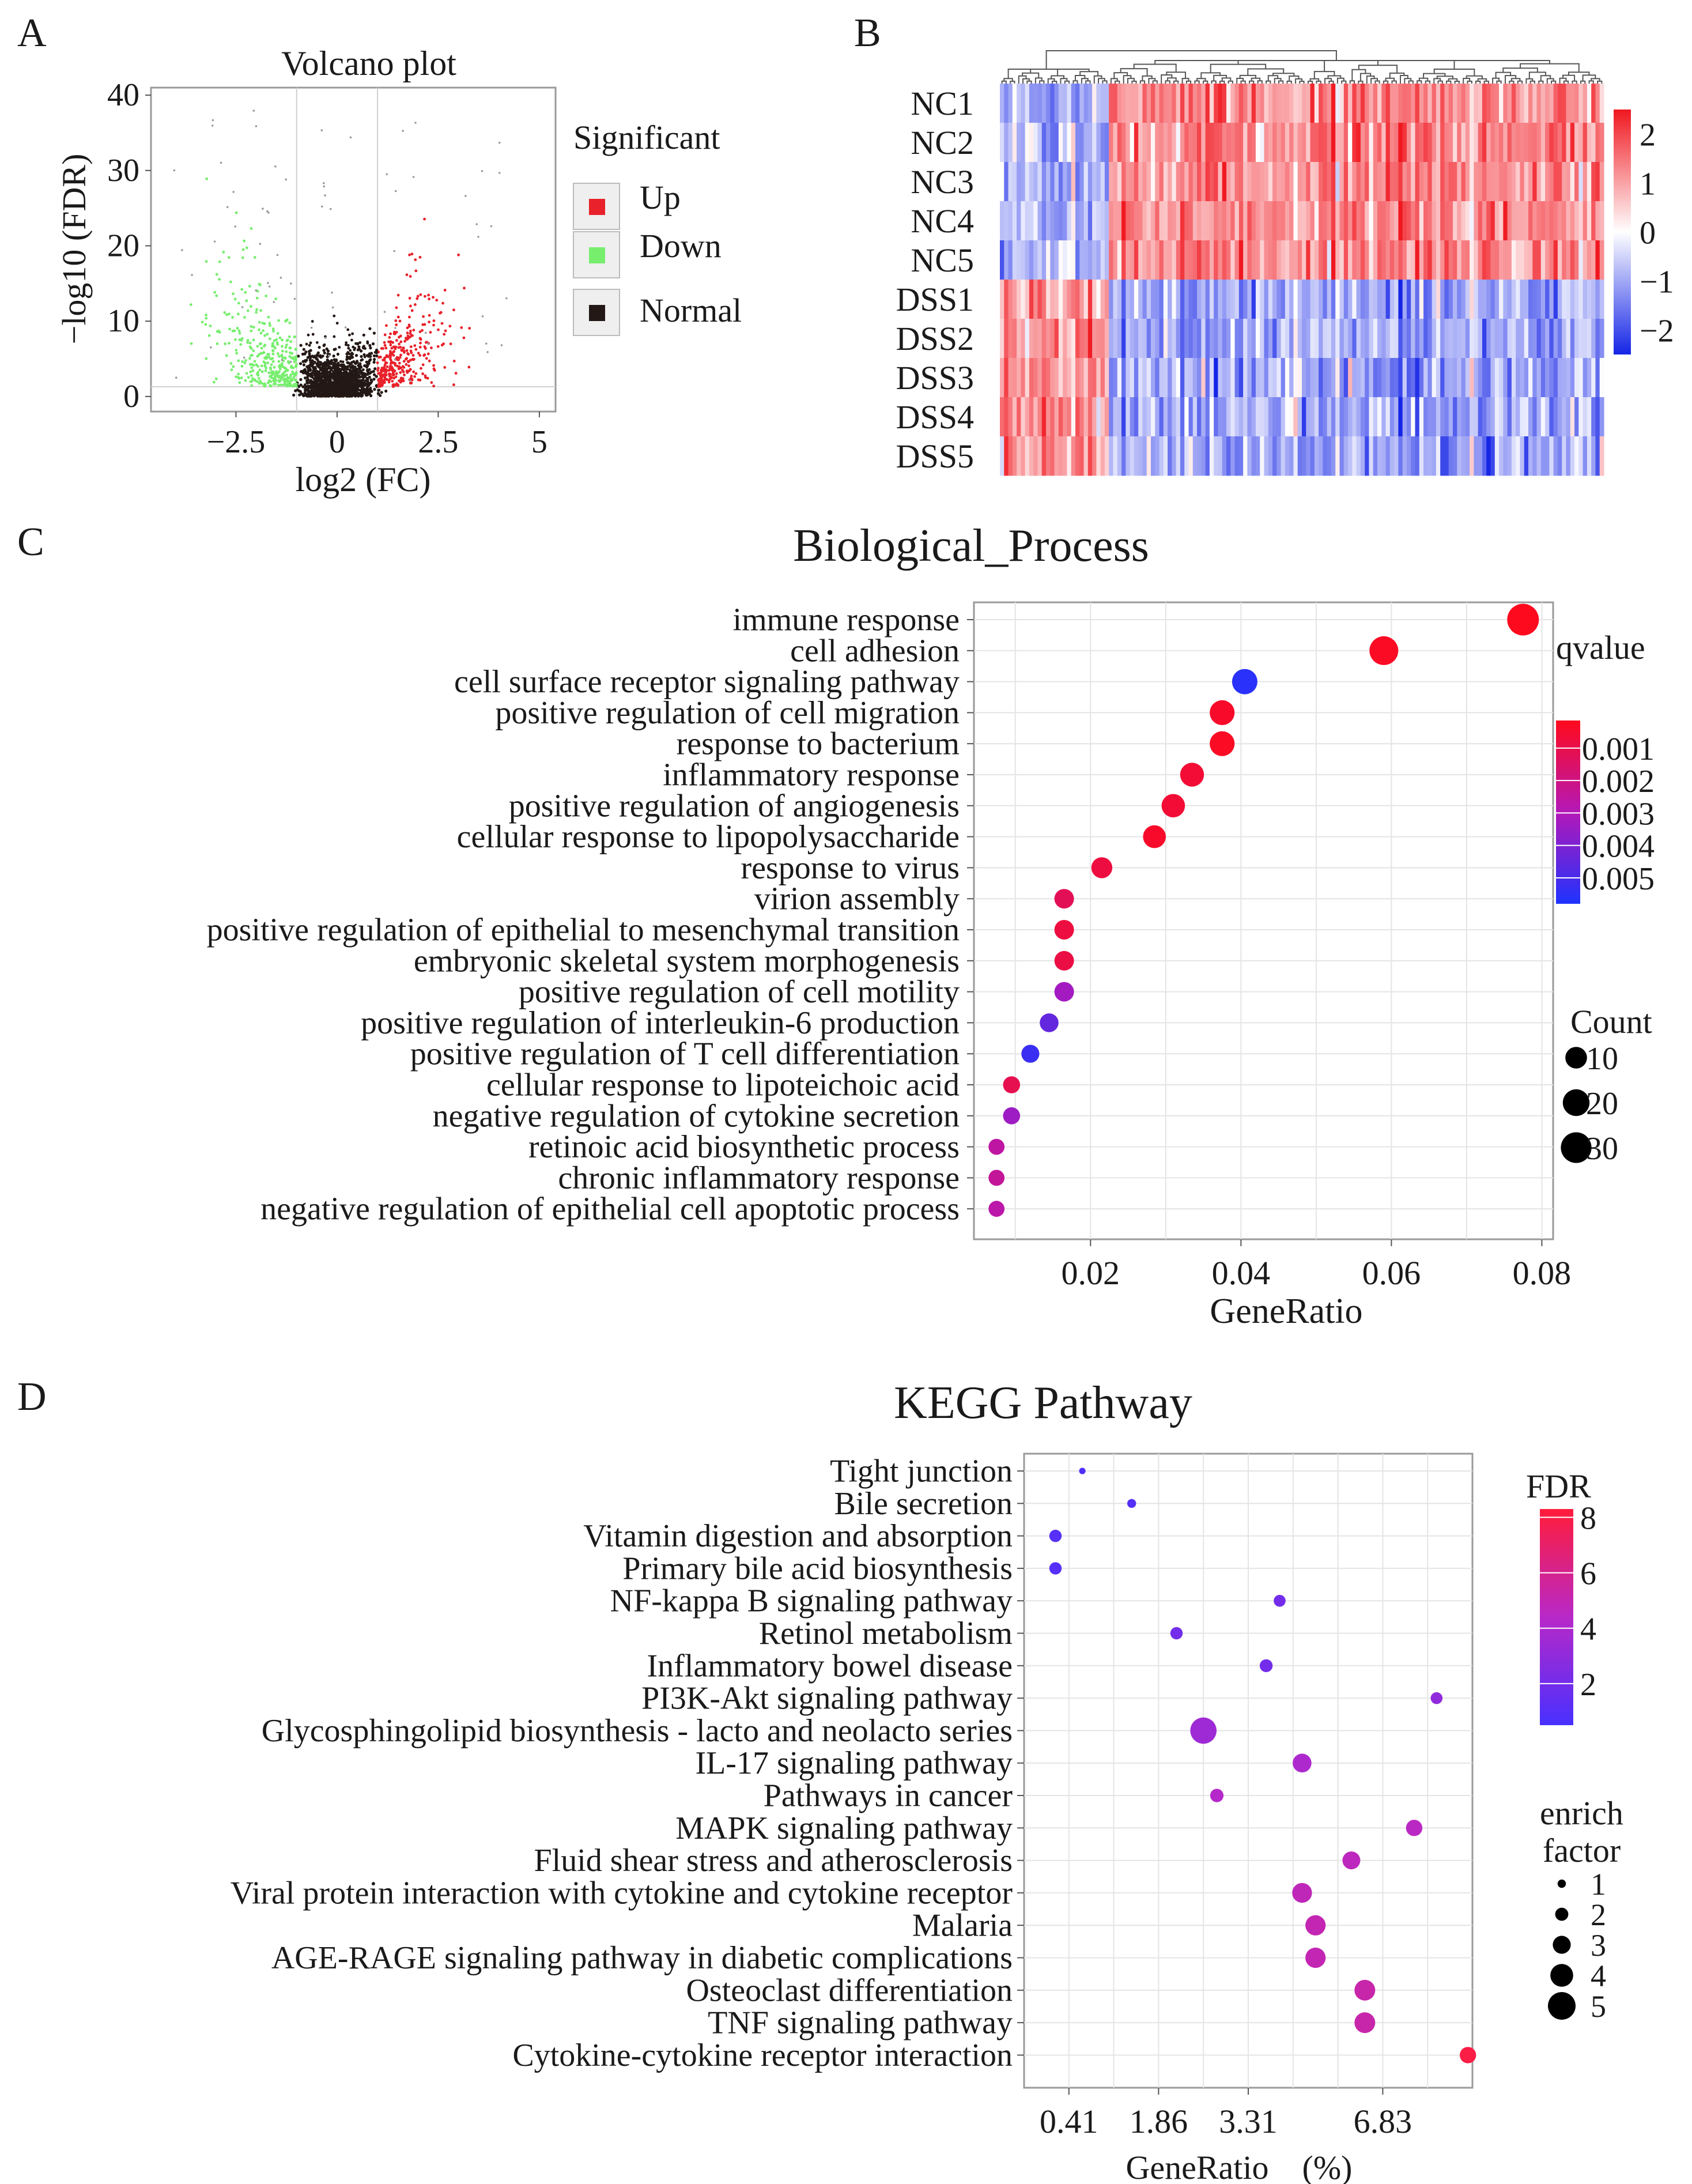  I want to click on volcano-ytick-label: 20, so click(123, 246).